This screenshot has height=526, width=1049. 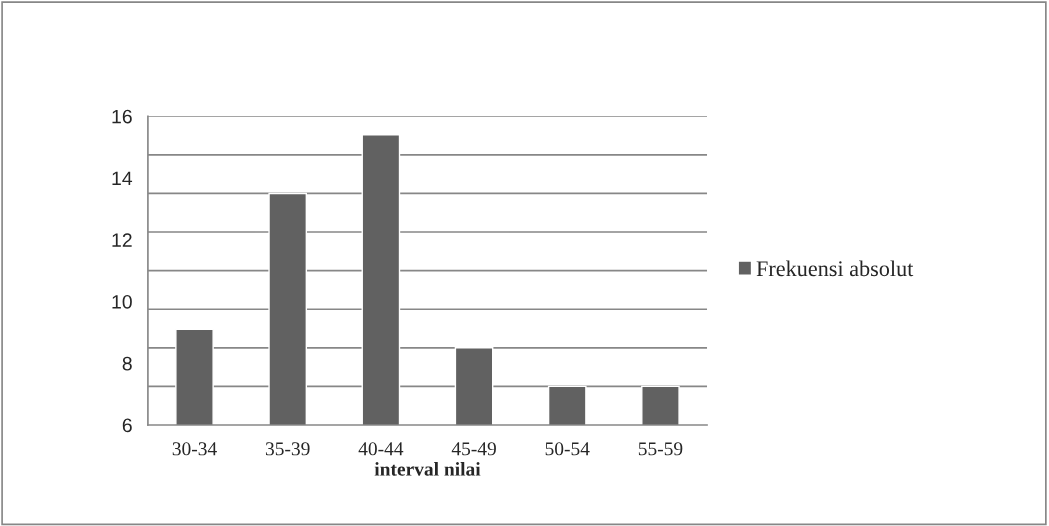 What do you see at coordinates (381, 449) in the screenshot?
I see `x-tick-label: 40-44` at bounding box center [381, 449].